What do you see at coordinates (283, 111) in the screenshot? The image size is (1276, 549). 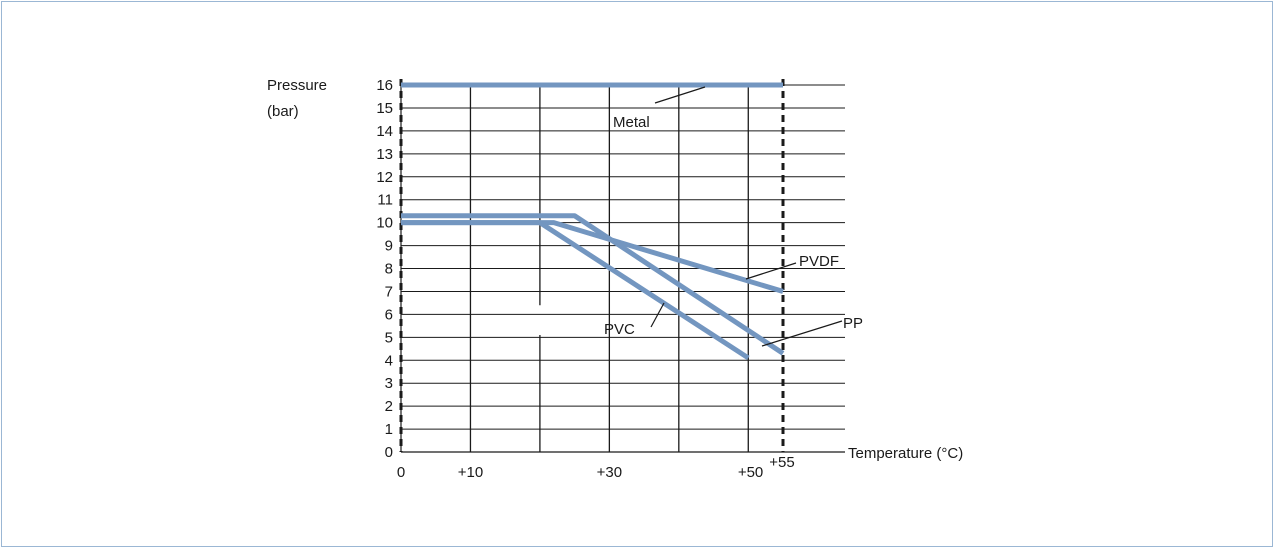 I see `y-axis-label-line2: (bar)` at bounding box center [283, 111].